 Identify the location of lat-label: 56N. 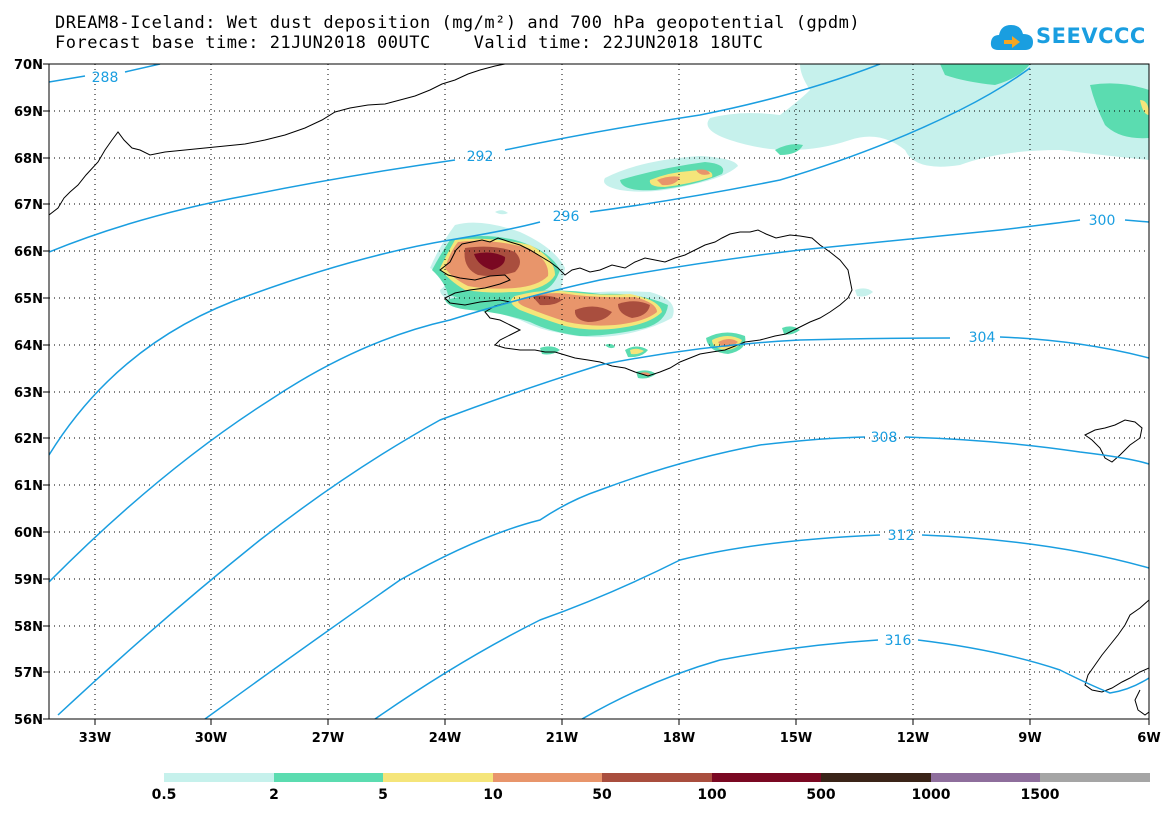
(28, 720).